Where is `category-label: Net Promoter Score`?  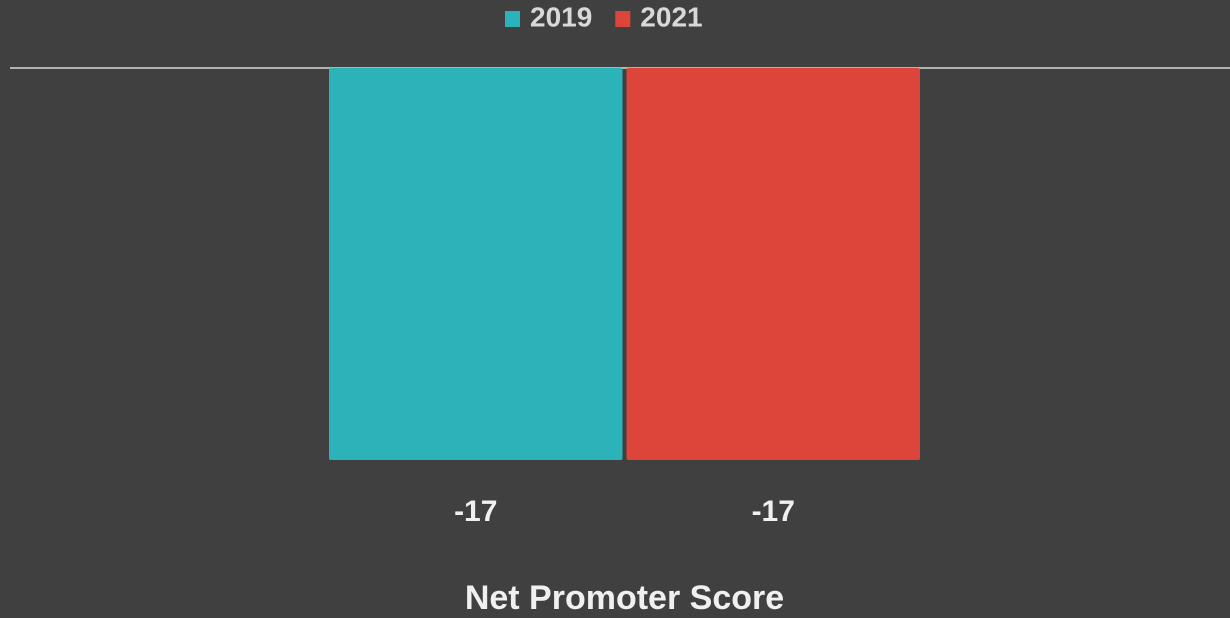
category-label: Net Promoter Score is located at coordinates (624, 598).